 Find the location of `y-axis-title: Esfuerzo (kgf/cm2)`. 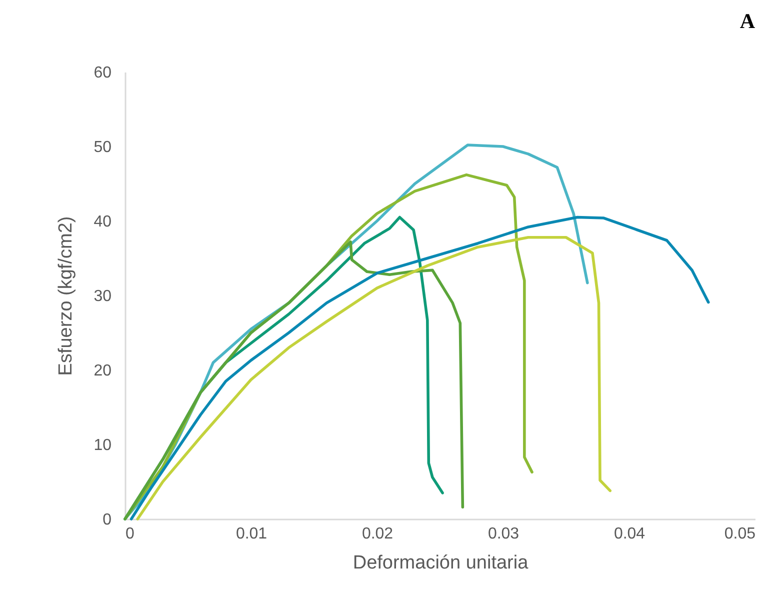

y-axis-title: Esfuerzo (kgf/cm2) is located at coordinates (66, 296).